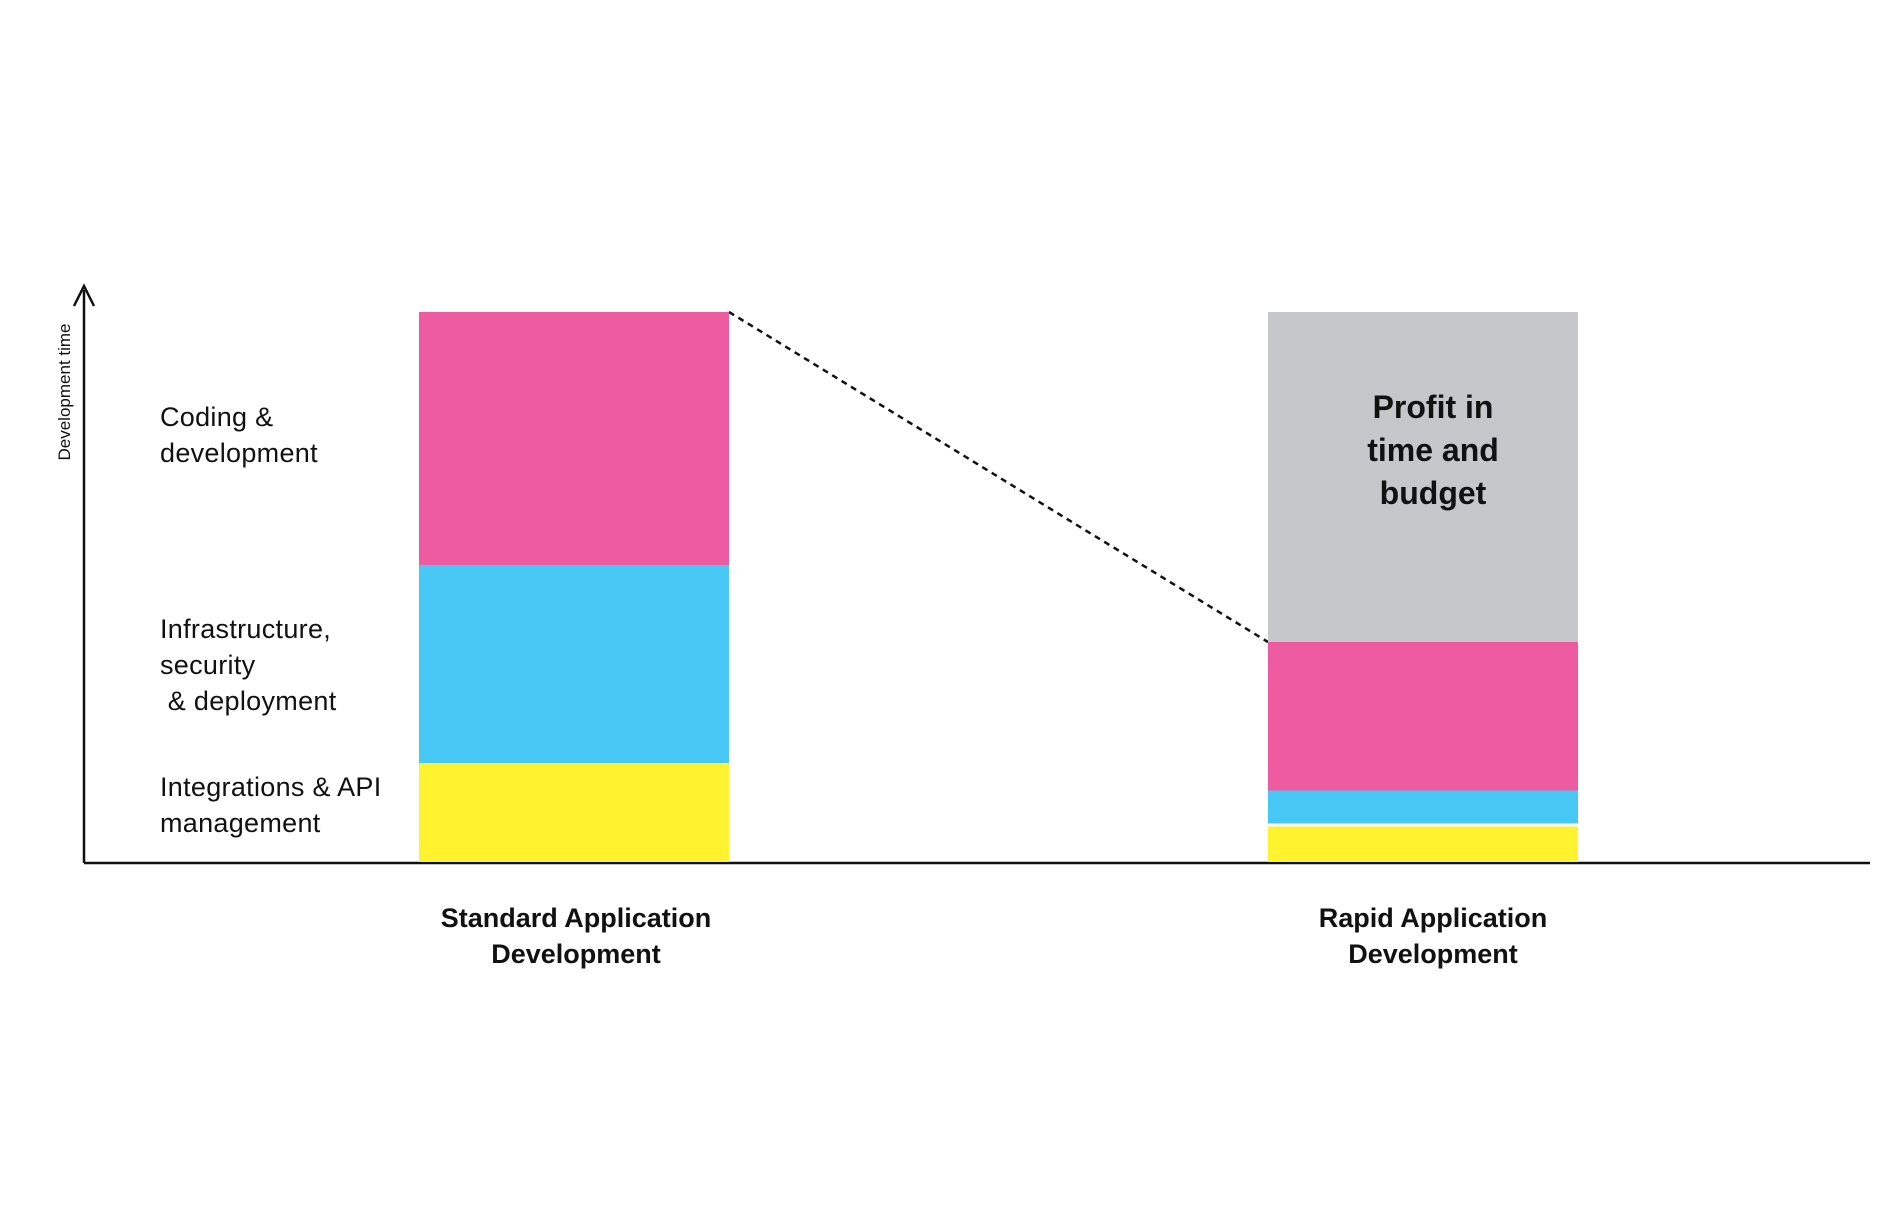 The height and width of the screenshot is (1231, 1900). Describe the element at coordinates (1423, 844) in the screenshot. I see `bar-rapid-application-development-integrations-api-management` at that location.